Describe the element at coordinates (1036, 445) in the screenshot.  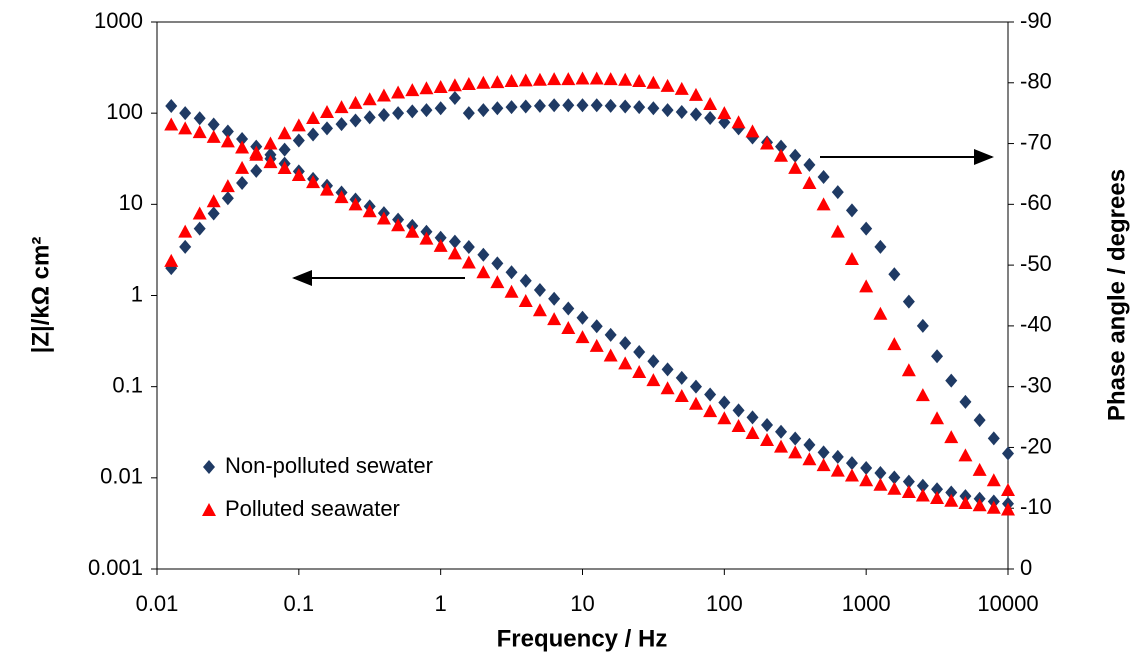
I see `y2-tick-label: -20` at that location.